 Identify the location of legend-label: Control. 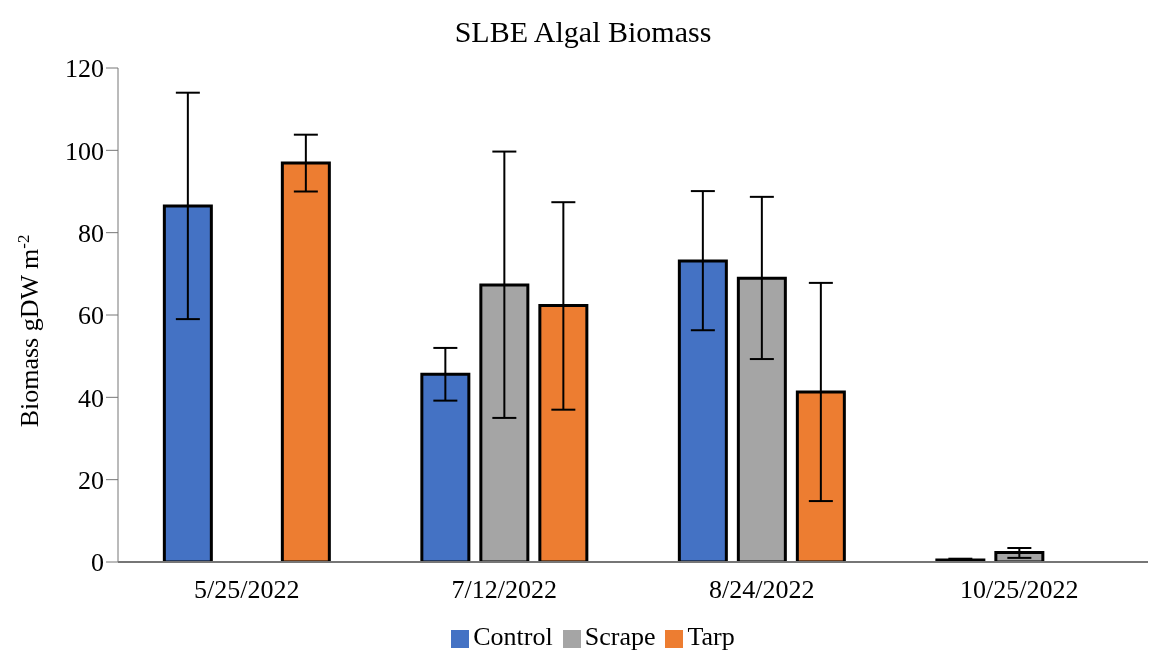
(513, 636).